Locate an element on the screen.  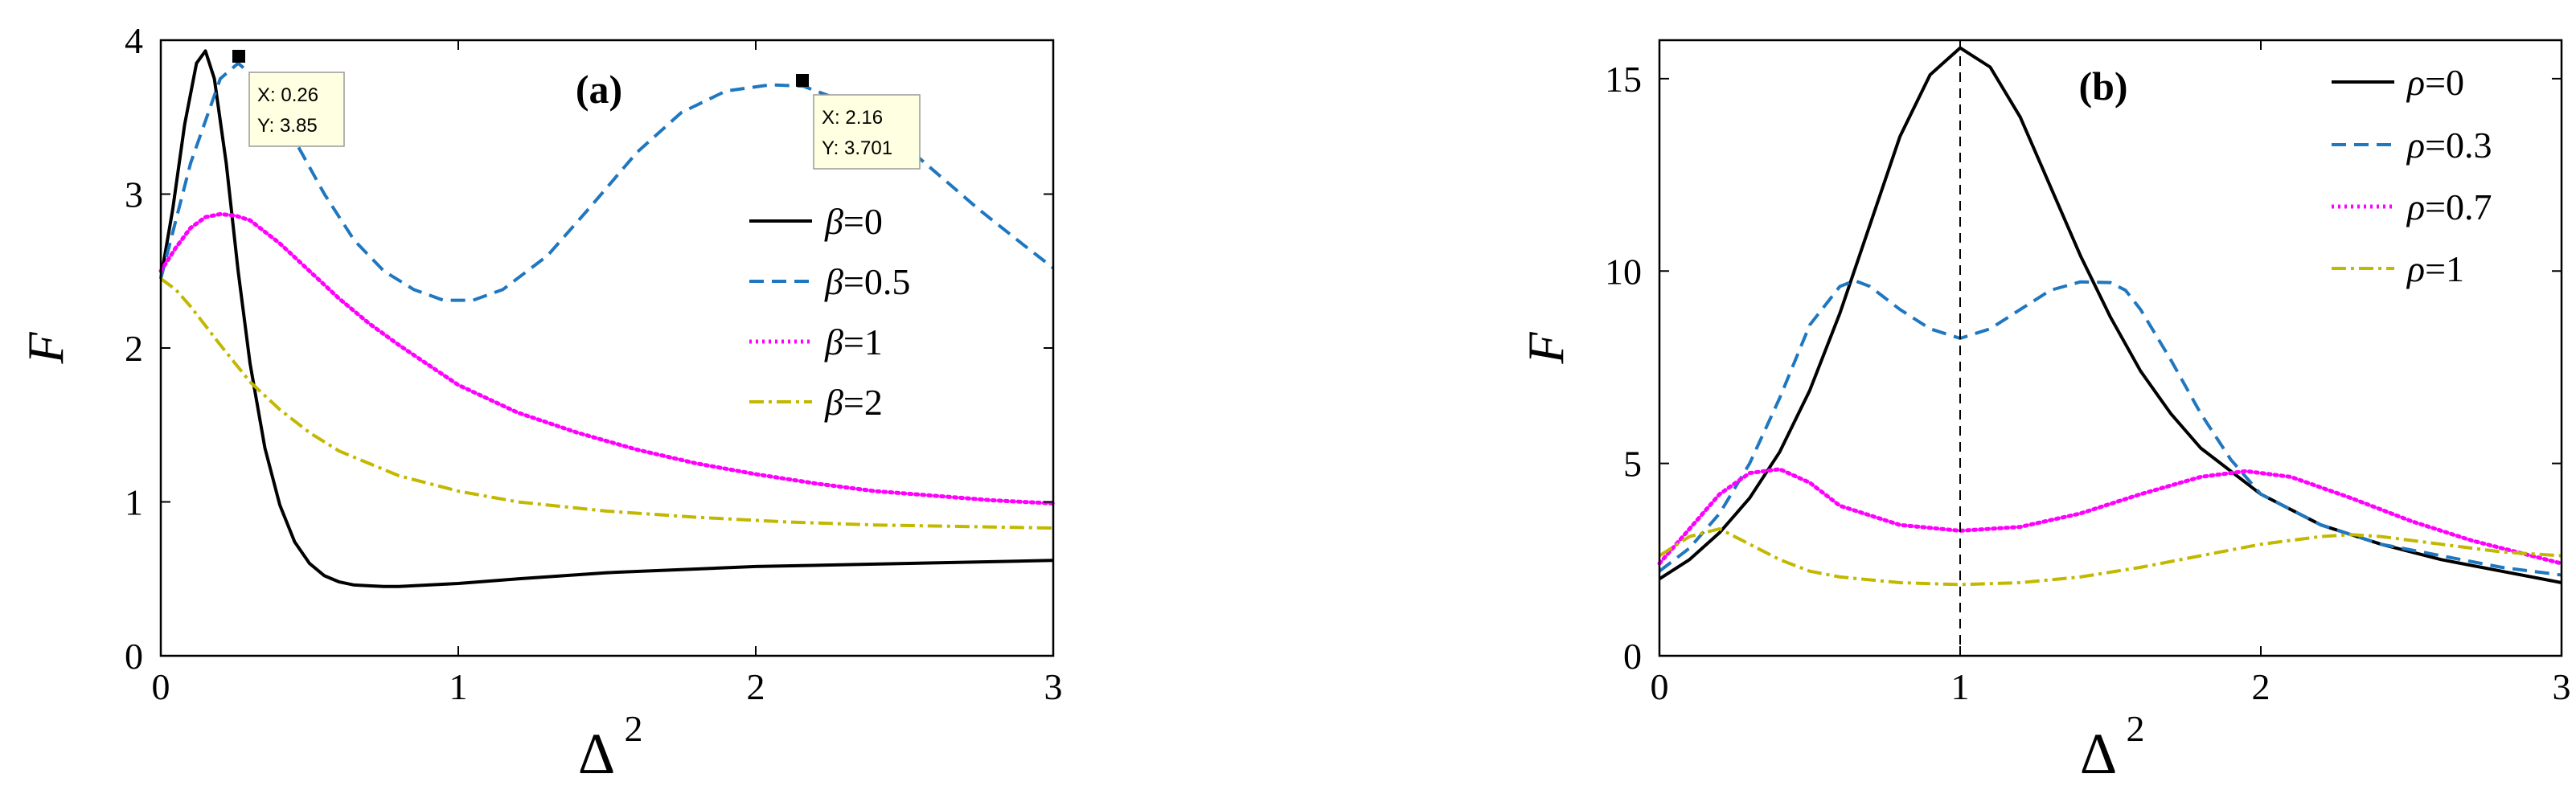
panel-a-xlabel: Δ 2 is located at coordinates (611, 747).